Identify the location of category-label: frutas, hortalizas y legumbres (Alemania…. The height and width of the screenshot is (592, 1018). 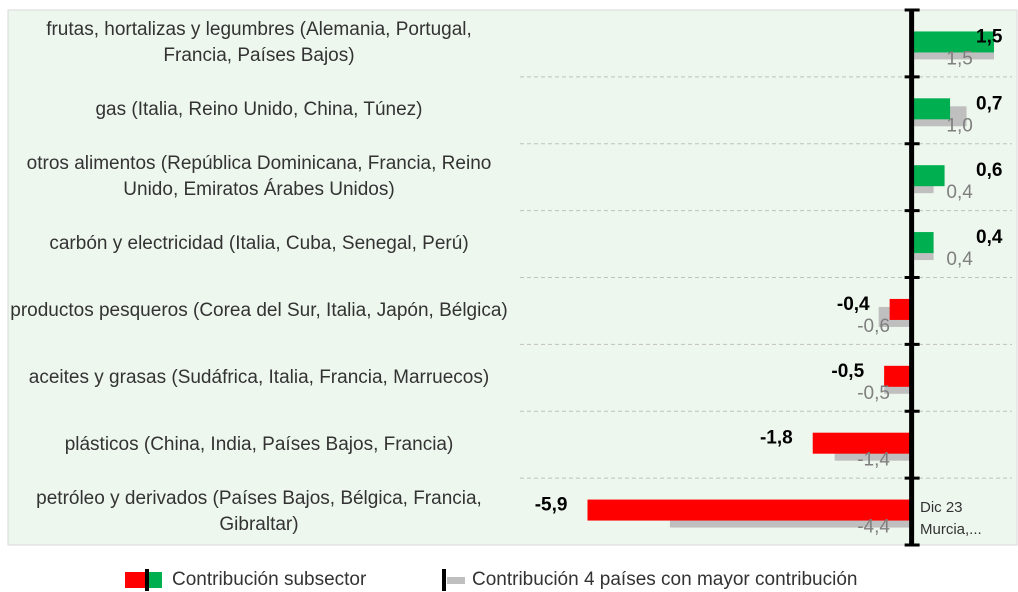
(259, 43).